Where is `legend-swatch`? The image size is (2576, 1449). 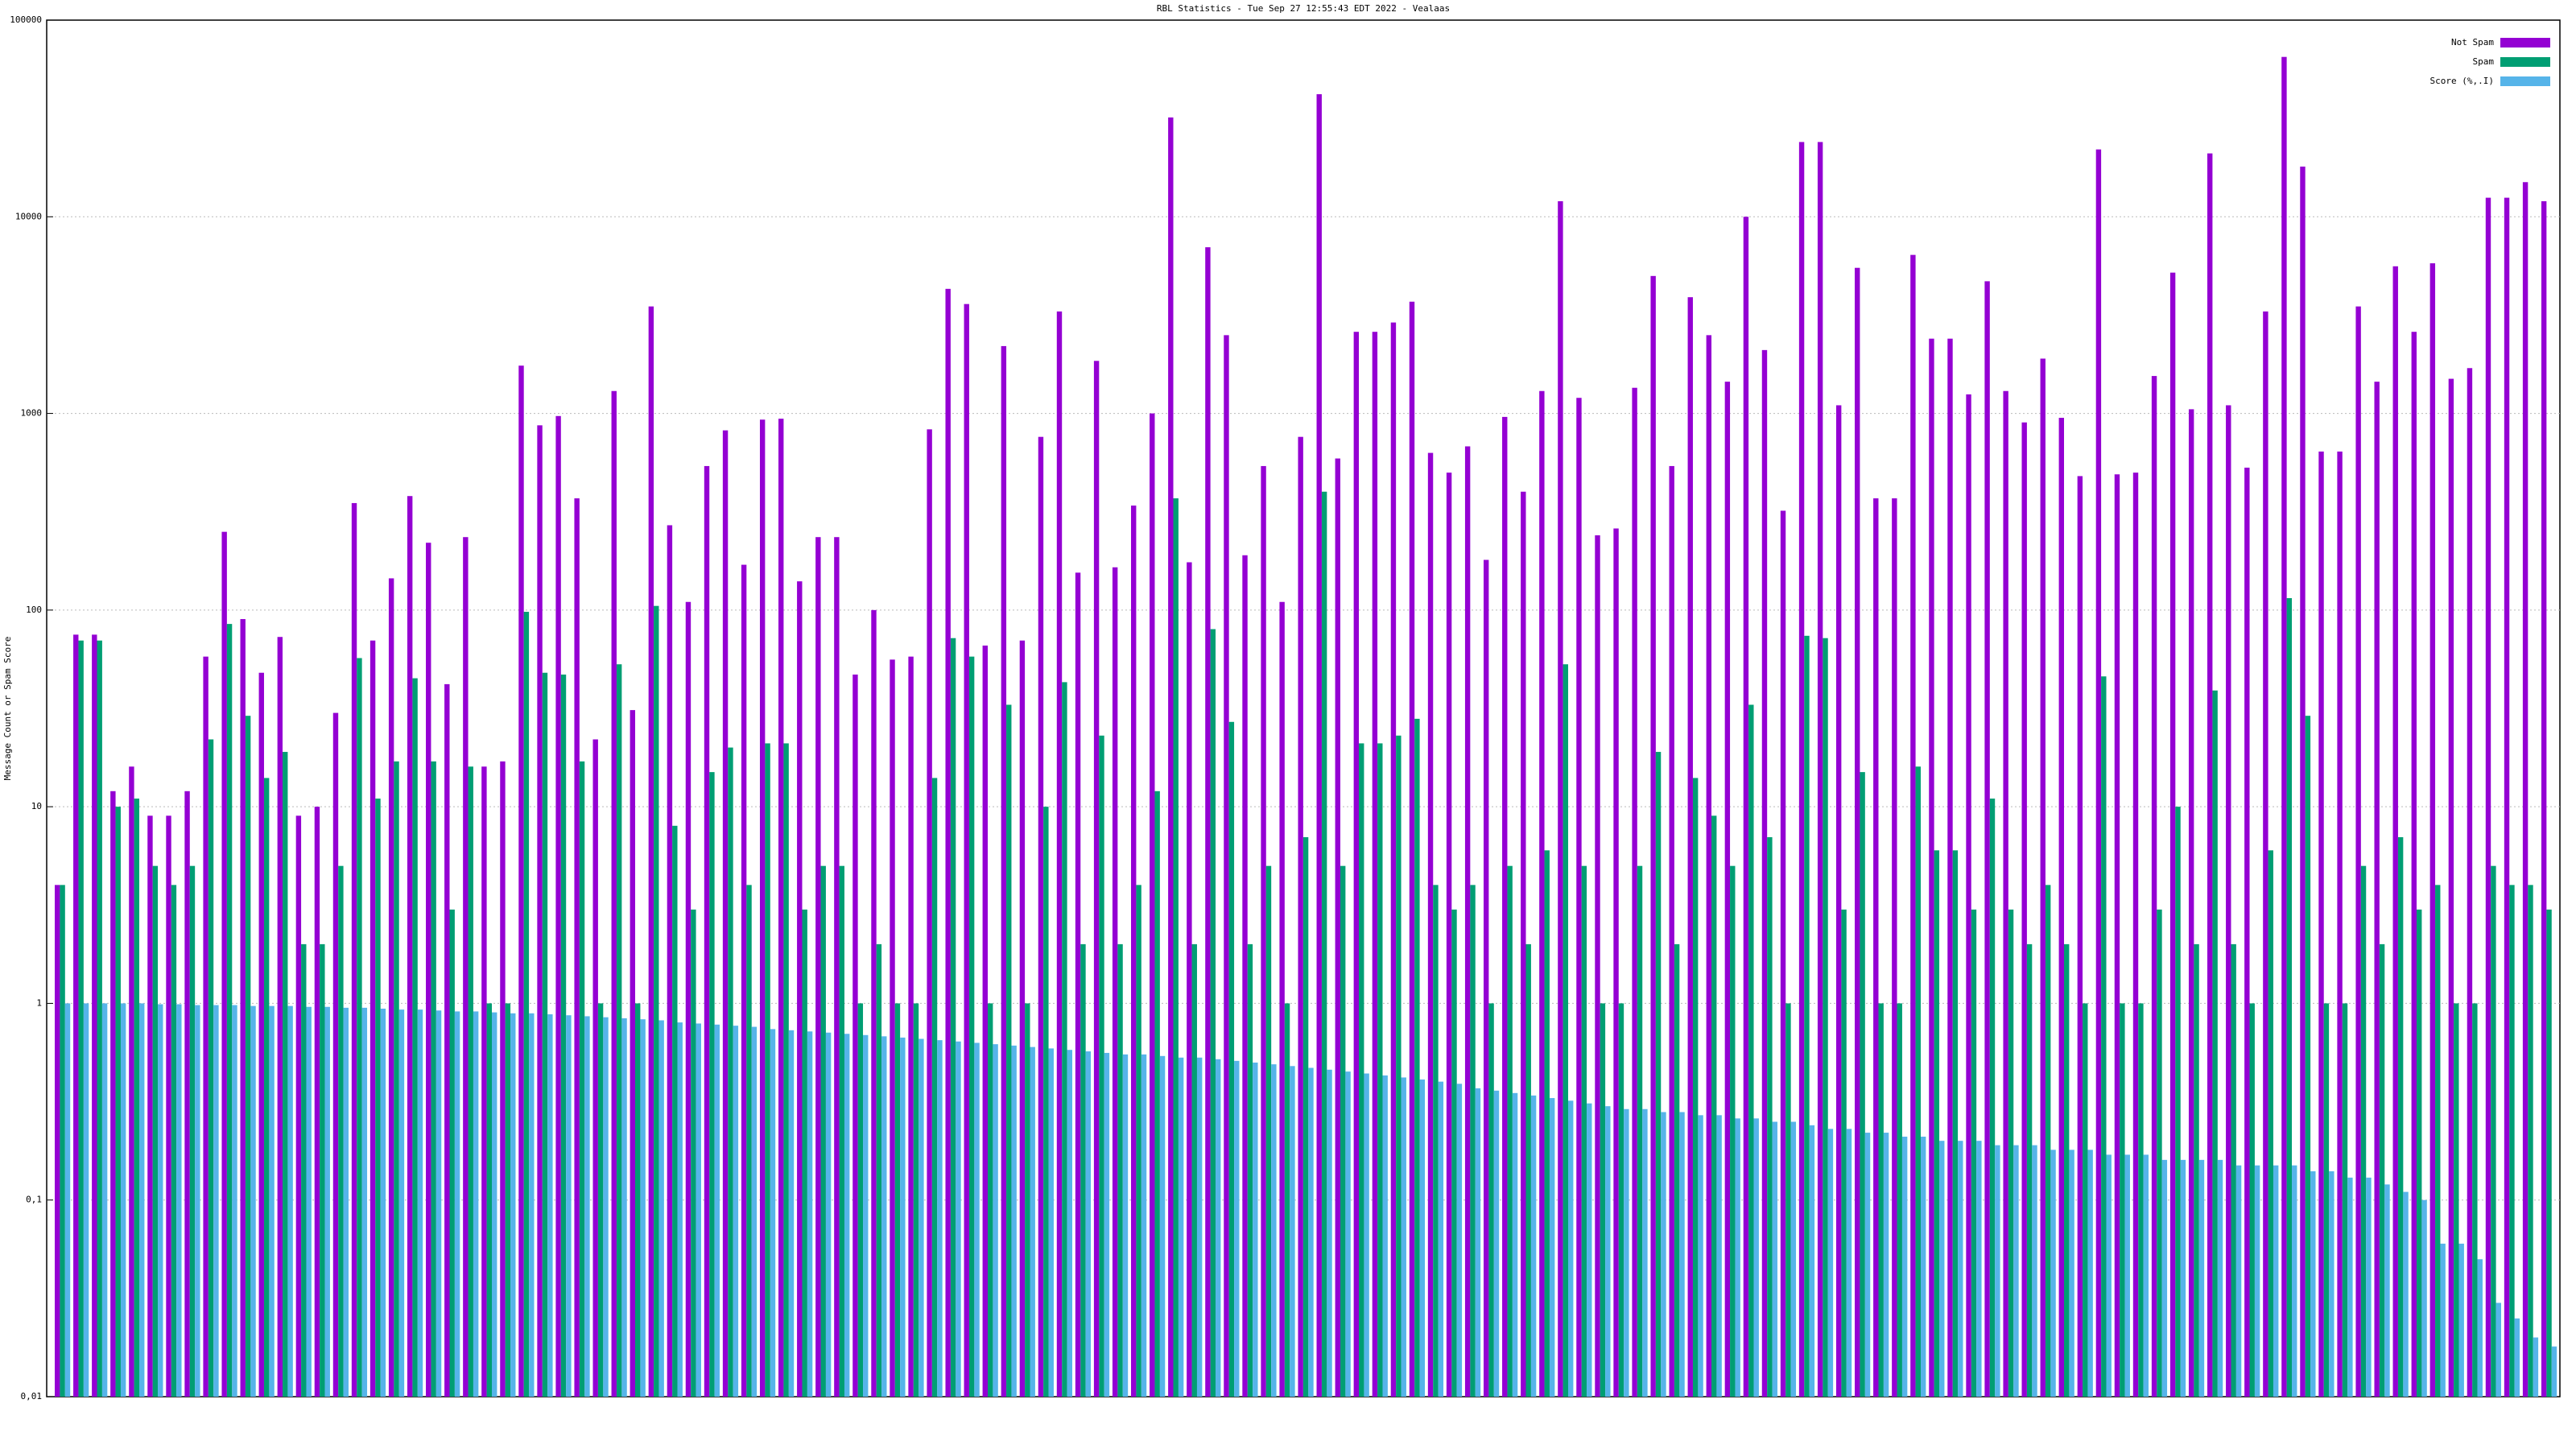
legend-swatch is located at coordinates (2525, 81).